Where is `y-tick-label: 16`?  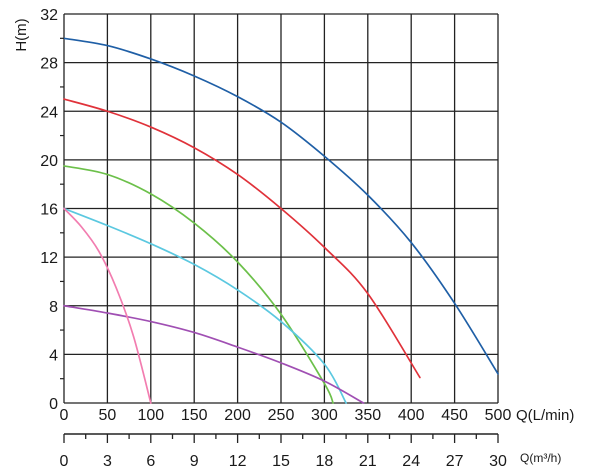
y-tick-label: 16 is located at coordinates (49, 210).